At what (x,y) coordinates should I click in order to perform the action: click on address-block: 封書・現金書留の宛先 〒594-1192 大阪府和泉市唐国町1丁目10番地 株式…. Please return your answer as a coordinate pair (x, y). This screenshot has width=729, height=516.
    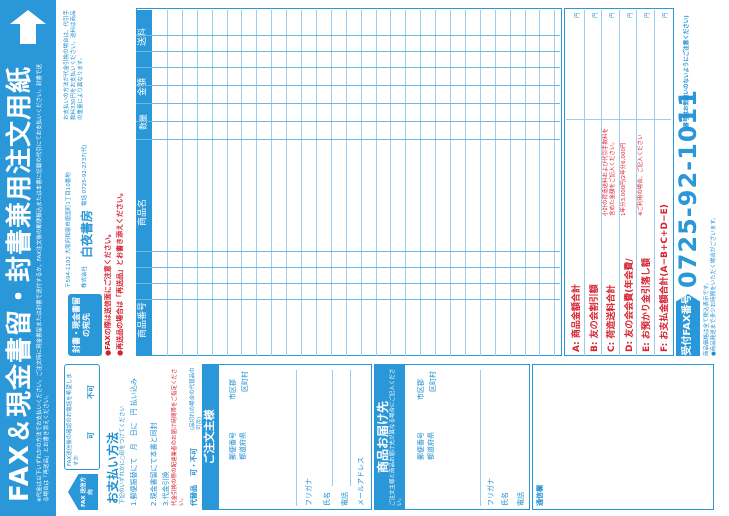
    Looking at the image, I should click on (99, 181).